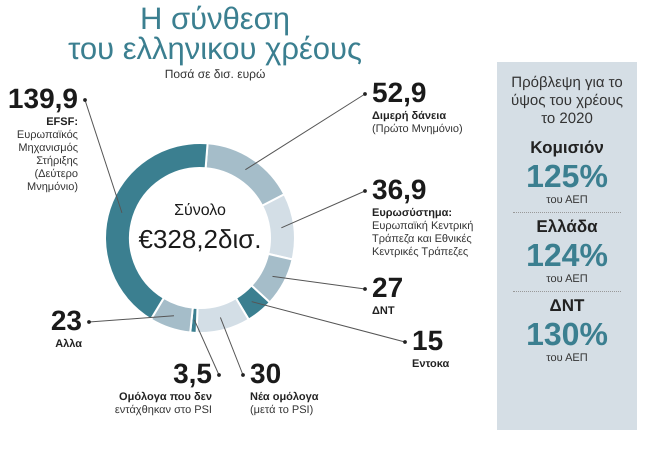 This screenshot has width=660, height=451. What do you see at coordinates (567, 176) in the screenshot?
I see `text: 125%` at bounding box center [567, 176].